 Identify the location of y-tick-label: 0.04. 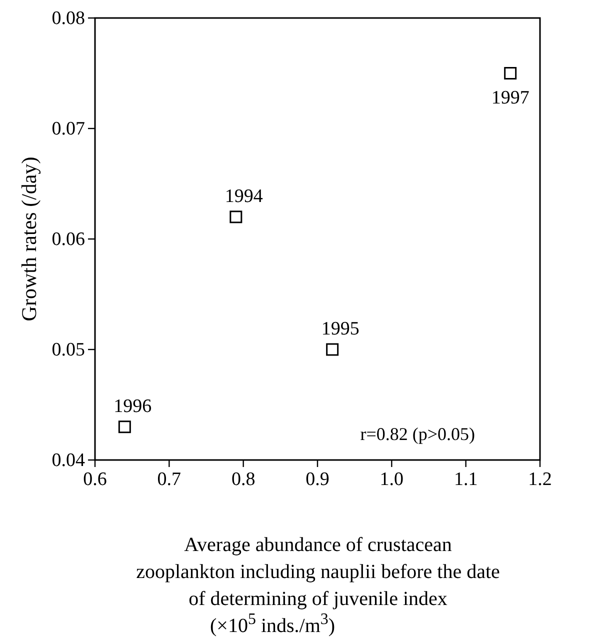
(69, 460).